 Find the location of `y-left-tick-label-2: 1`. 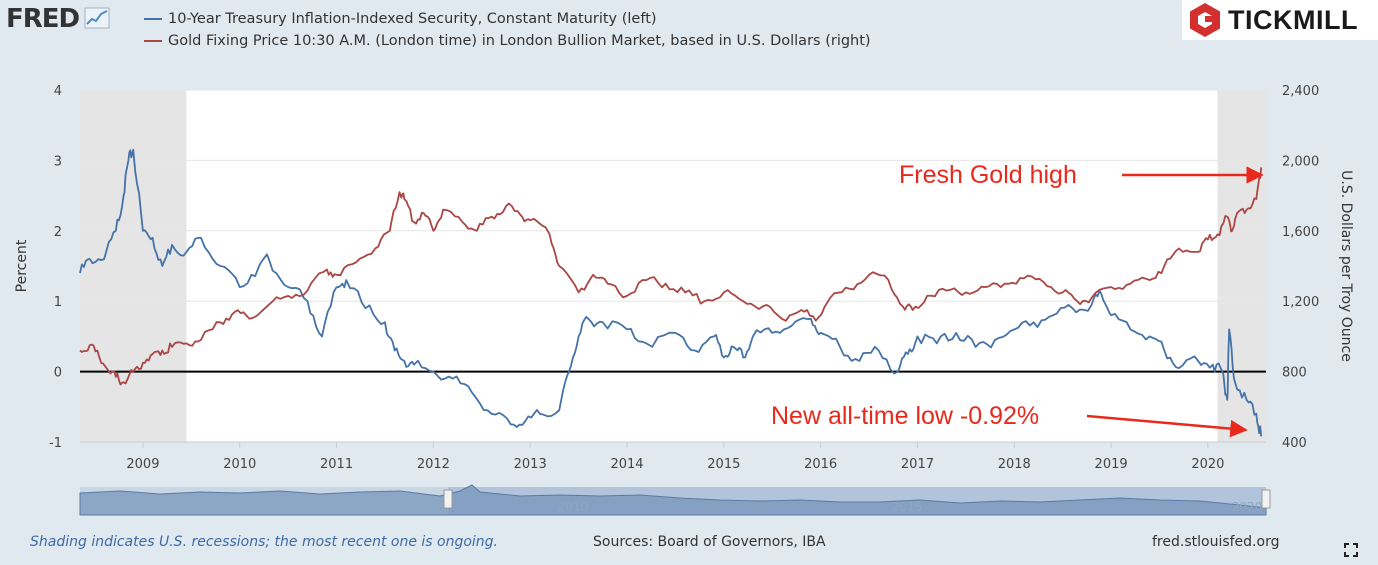

y-left-tick-label-2: 1 is located at coordinates (58, 302).